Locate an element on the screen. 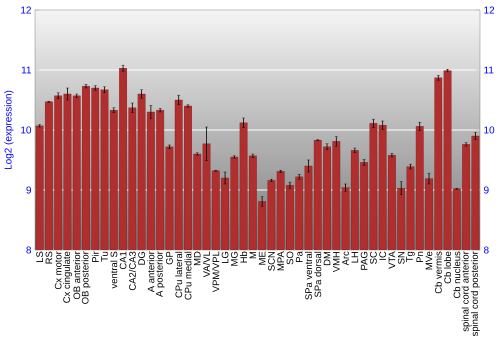 The height and width of the screenshot is (350, 500). y-tick-label: 12 is located at coordinates (26, 10).